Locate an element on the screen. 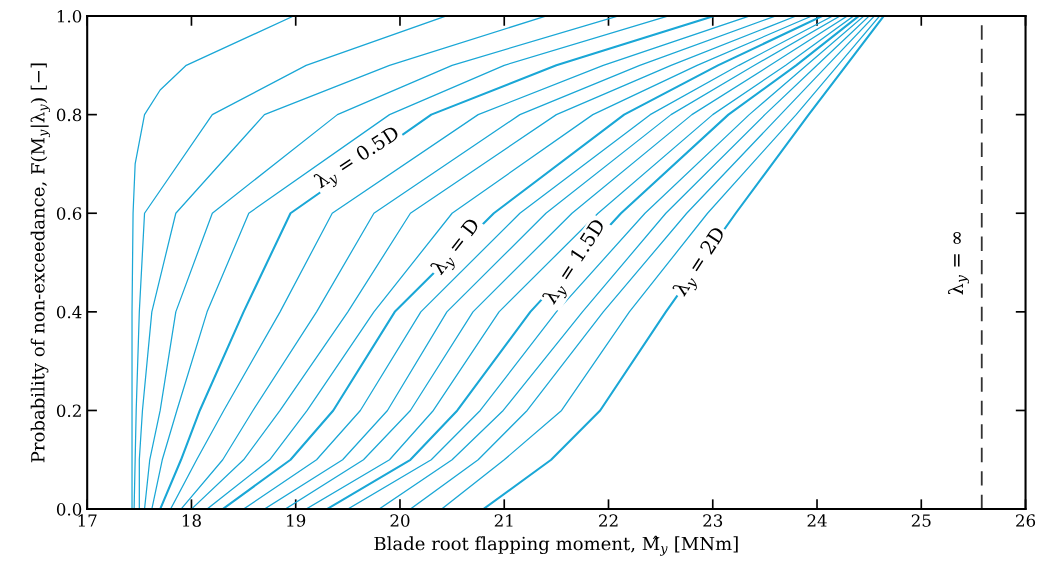 The width and height of the screenshot is (1038, 572). y-tick-label: 0.0 is located at coordinates (69, 509).